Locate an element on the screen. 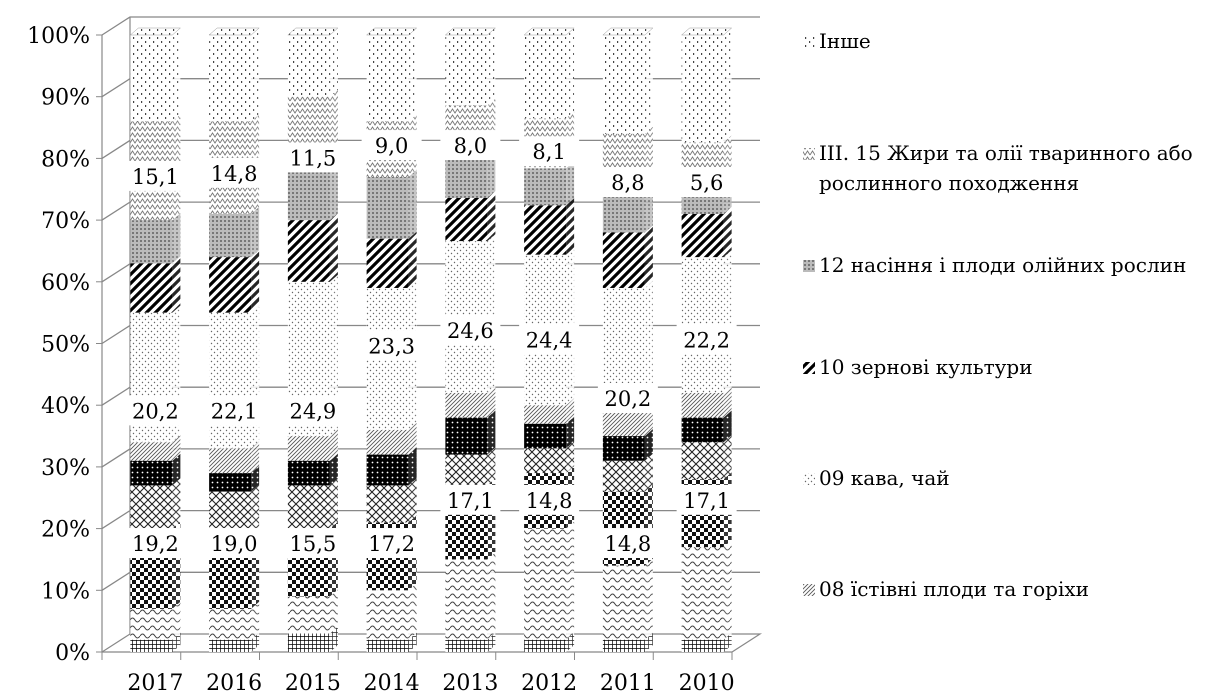 This screenshot has height=697, width=1206. x-tick-label: 2016 is located at coordinates (234, 683).